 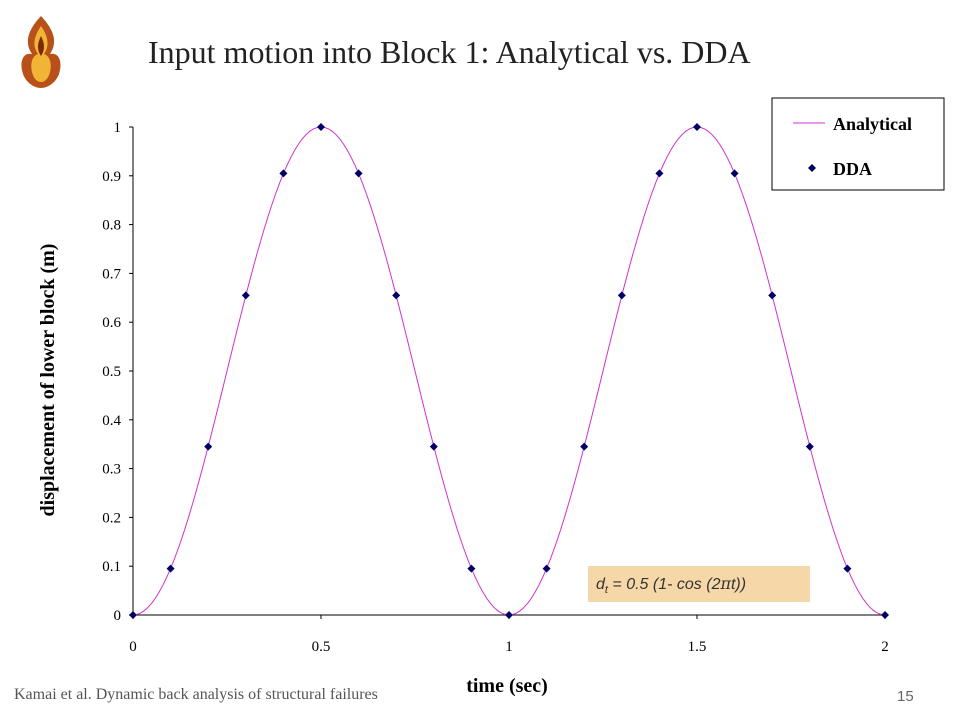 I want to click on formula-pi: π, so click(x=725, y=583).